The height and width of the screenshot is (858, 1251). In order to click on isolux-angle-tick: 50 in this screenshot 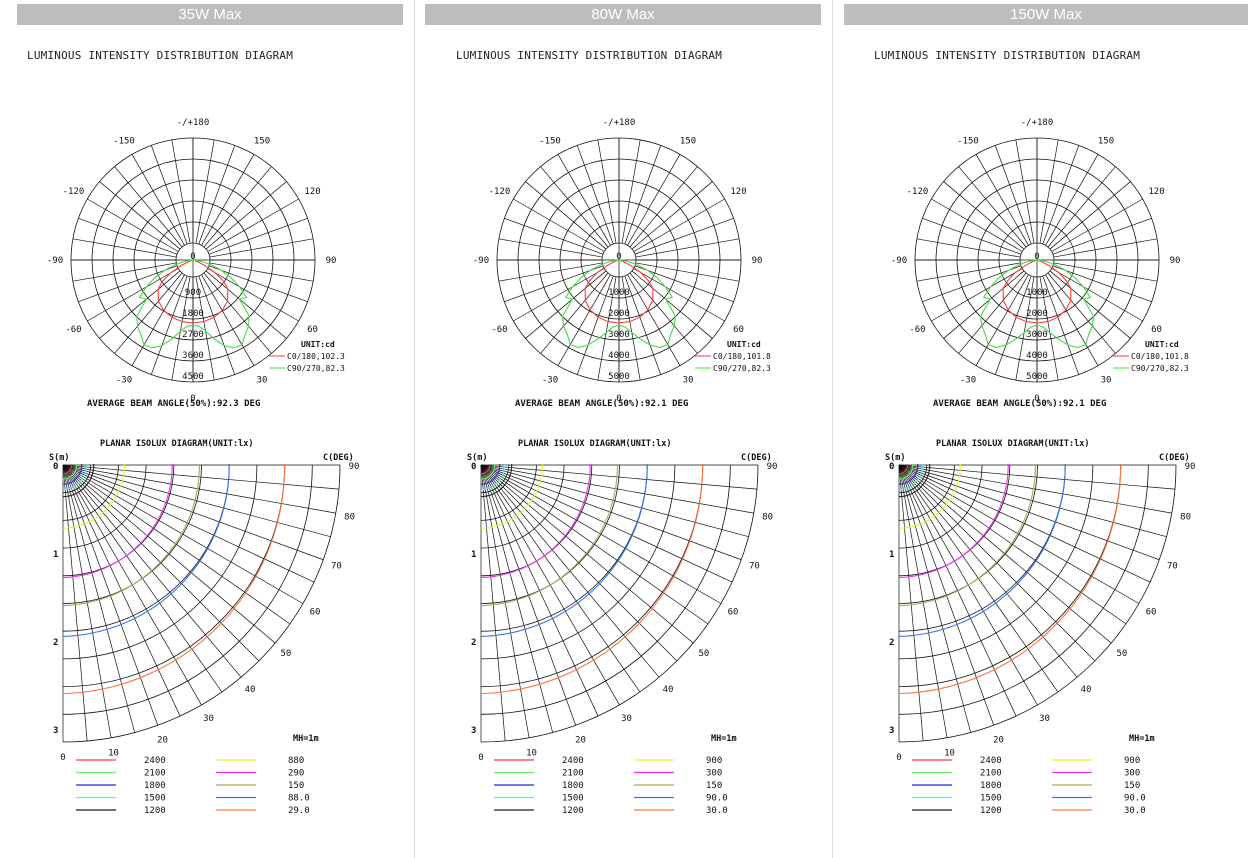, I will do `click(285, 654)`.